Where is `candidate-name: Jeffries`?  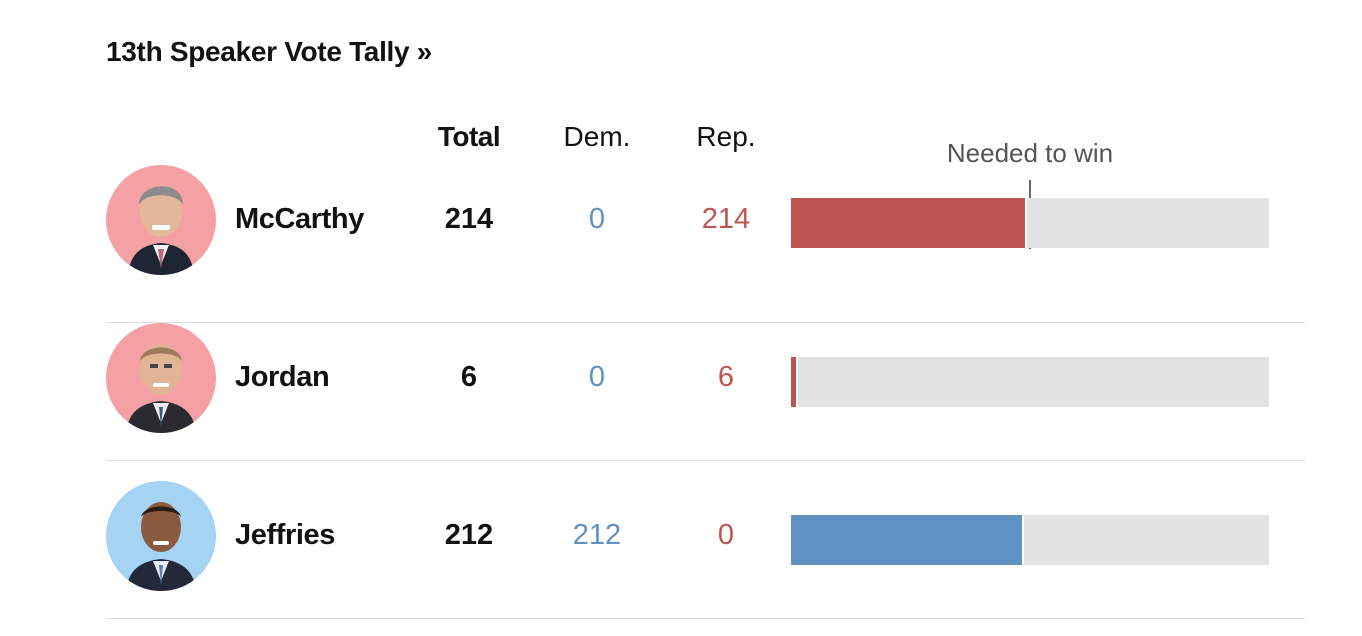 candidate-name: Jeffries is located at coordinates (285, 535).